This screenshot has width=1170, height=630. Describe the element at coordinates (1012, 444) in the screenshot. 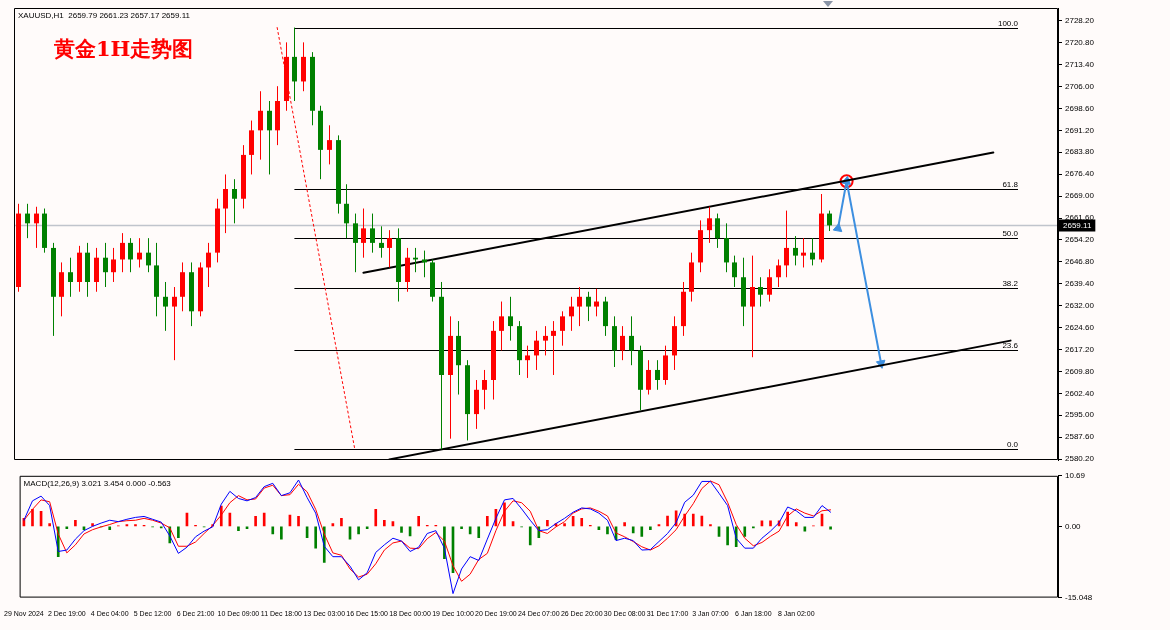

I see `annotation: 0.0` at that location.